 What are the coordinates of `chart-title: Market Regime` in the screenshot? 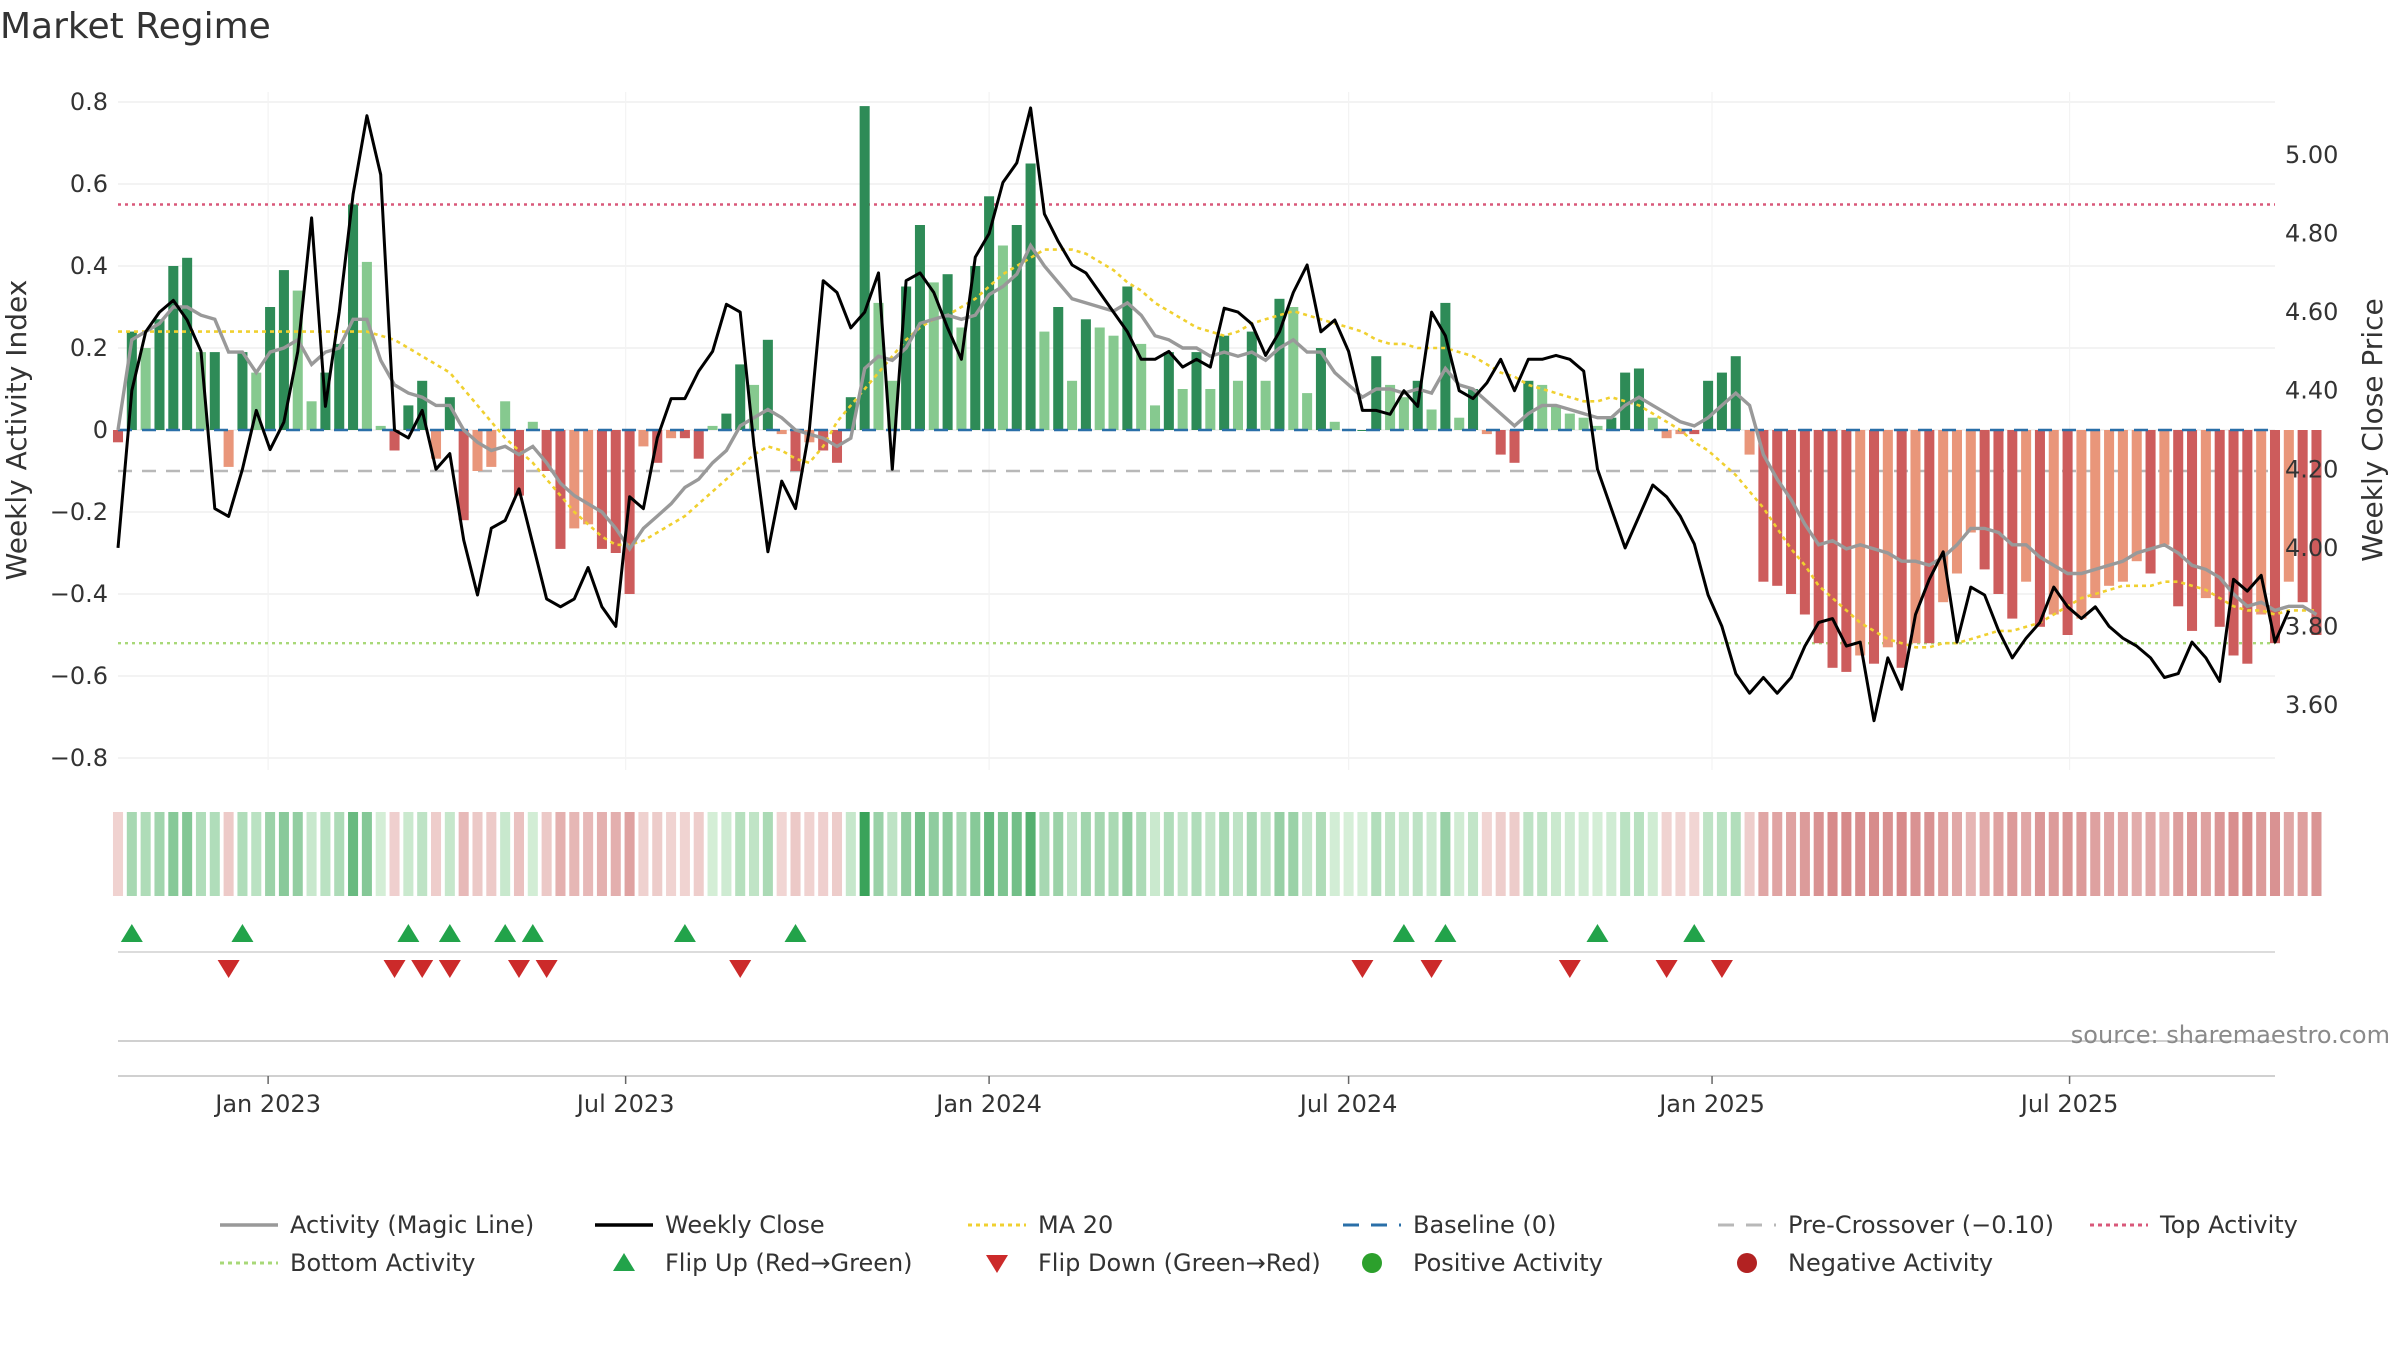 It's located at (135, 26).